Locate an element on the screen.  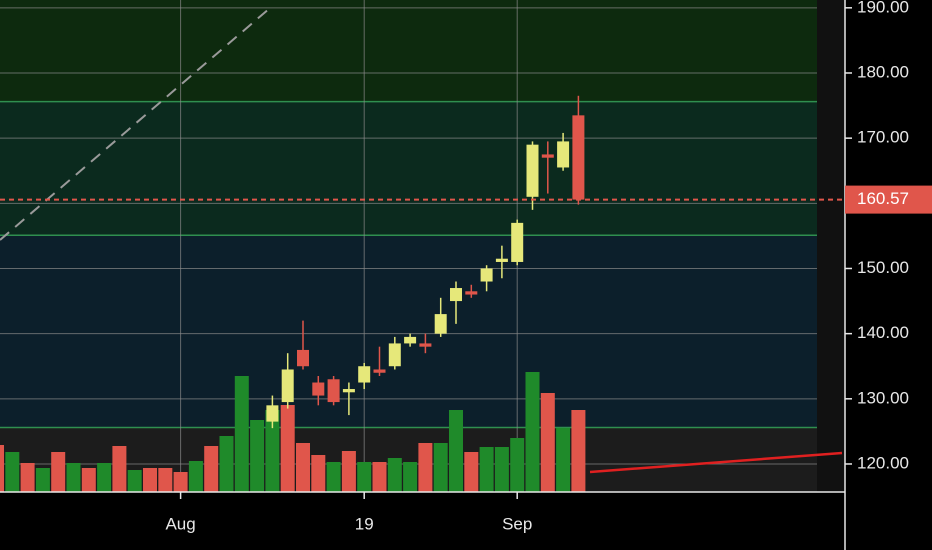
x-tick-label: 19 is located at coordinates (364, 523).